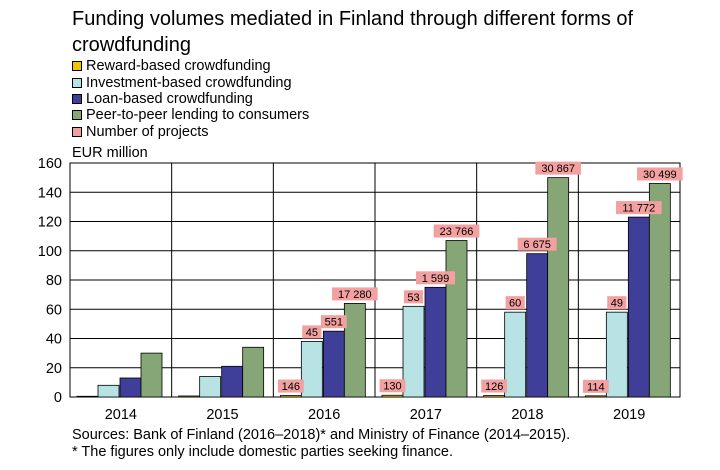 The image size is (720, 470). What do you see at coordinates (54, 340) in the screenshot?
I see `y-tick-label: 40` at bounding box center [54, 340].